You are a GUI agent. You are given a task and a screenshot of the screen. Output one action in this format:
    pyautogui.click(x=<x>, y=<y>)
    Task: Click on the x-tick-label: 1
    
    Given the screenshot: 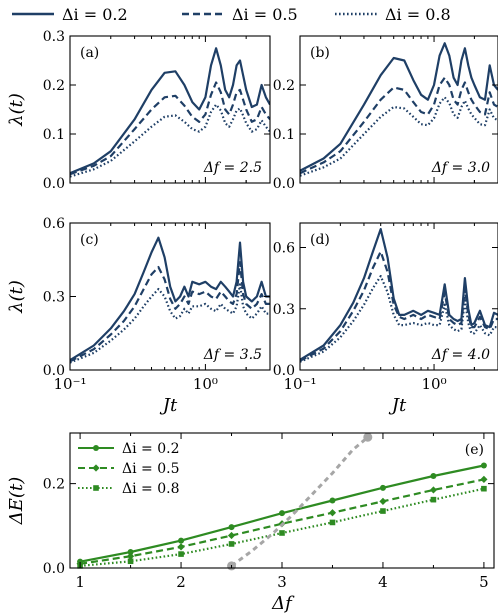 What is the action you would take?
    pyautogui.click(x=80, y=582)
    